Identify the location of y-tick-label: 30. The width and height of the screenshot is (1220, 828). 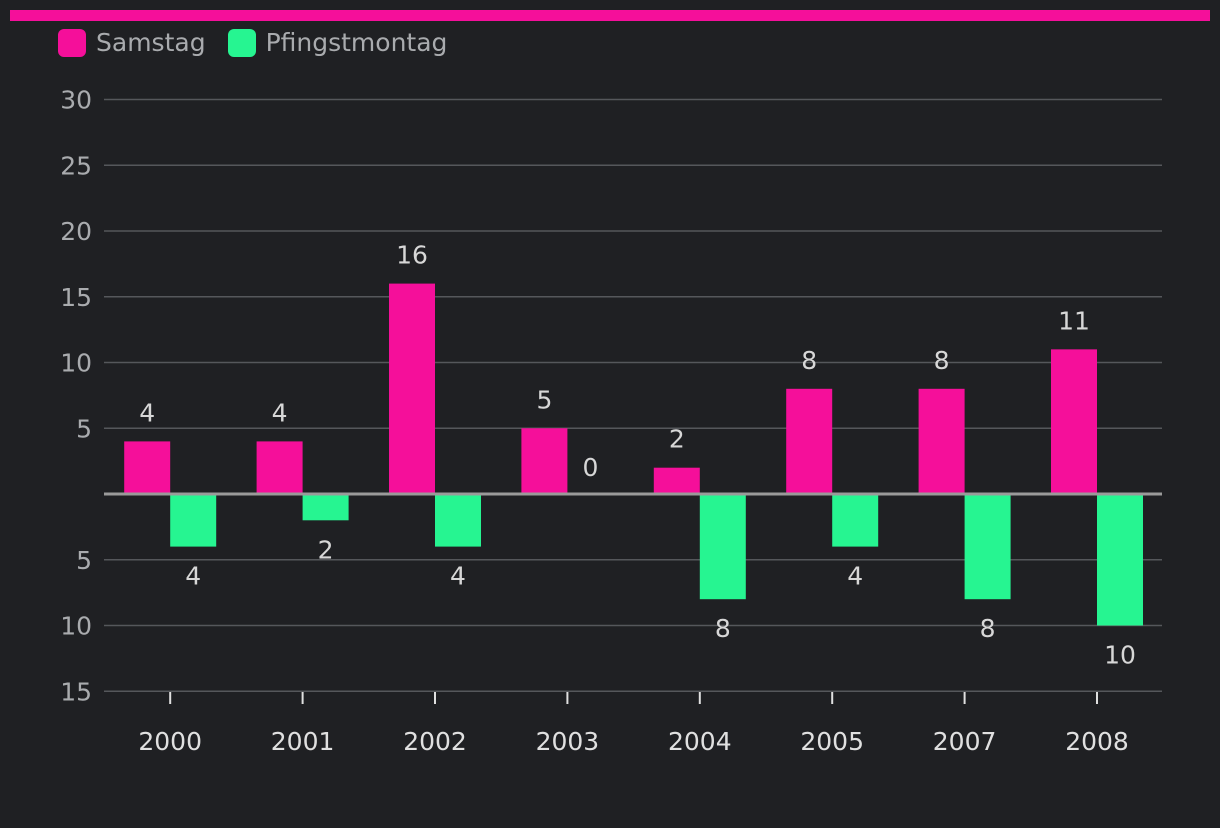
(76, 100).